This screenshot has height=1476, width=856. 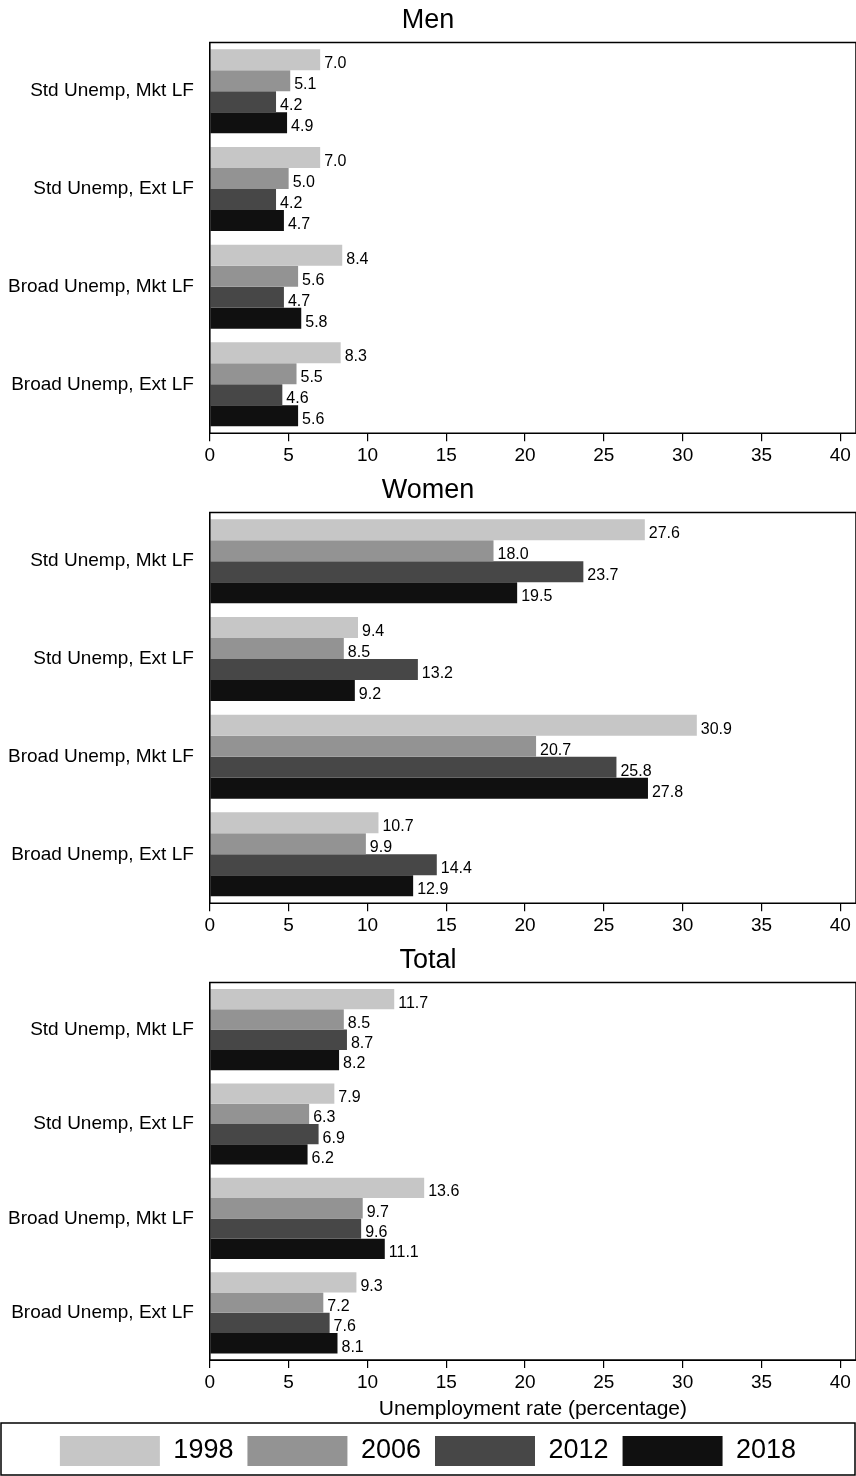 What do you see at coordinates (428, 958) in the screenshot?
I see `chart-title: Total` at bounding box center [428, 958].